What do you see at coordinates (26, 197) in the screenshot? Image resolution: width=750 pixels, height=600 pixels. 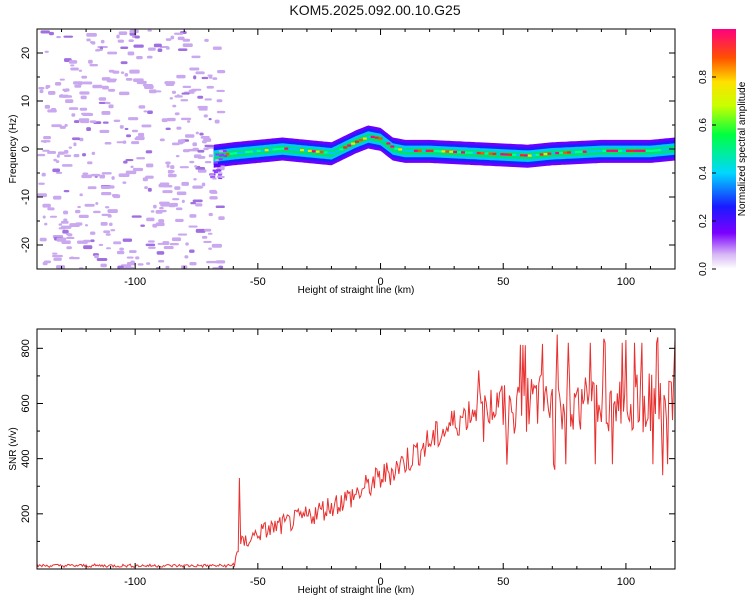 I see `y-tick-label: -10` at bounding box center [26, 197].